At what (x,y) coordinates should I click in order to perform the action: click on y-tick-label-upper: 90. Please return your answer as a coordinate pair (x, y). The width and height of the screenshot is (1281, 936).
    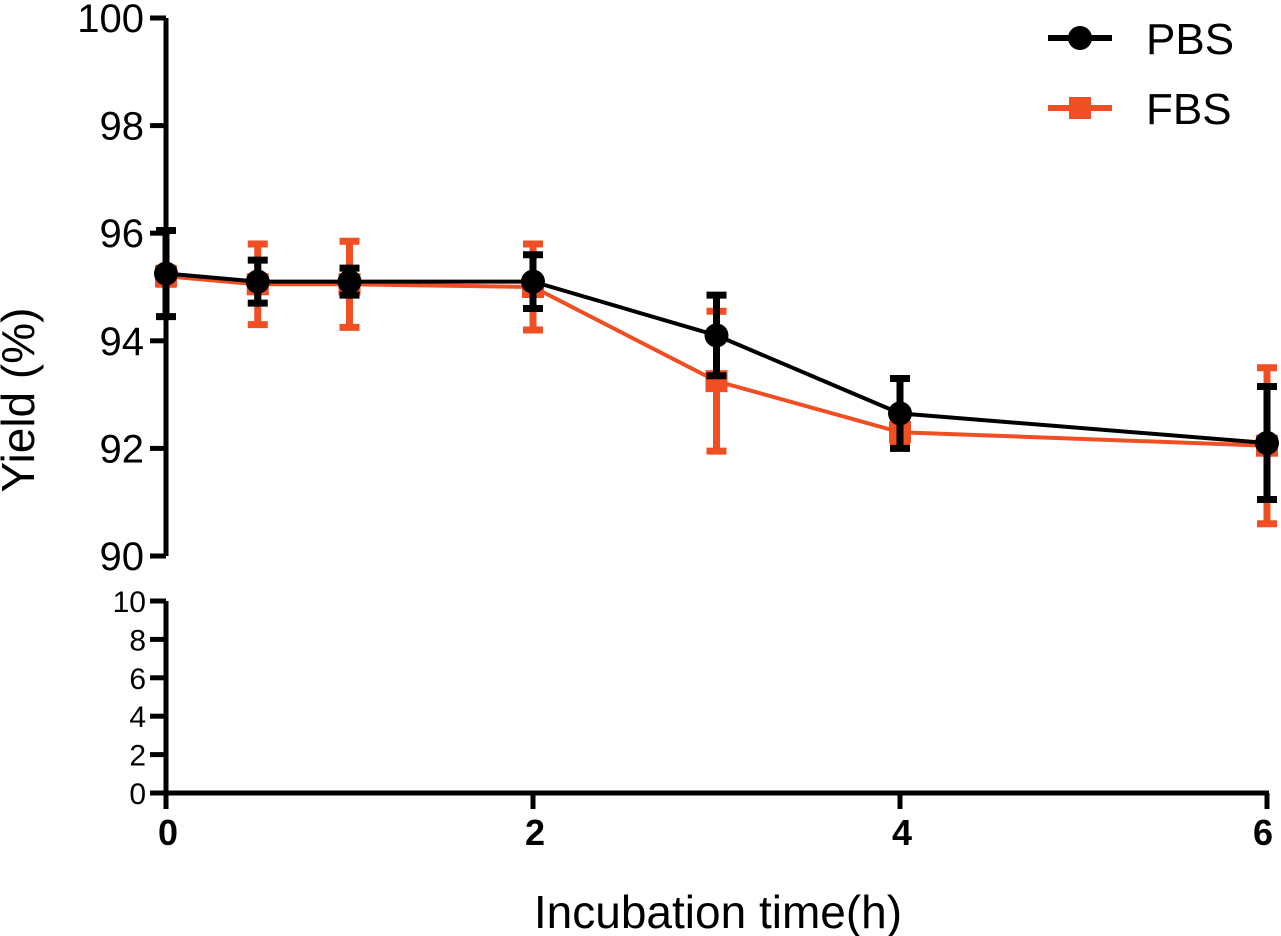
    Looking at the image, I should click on (122, 557).